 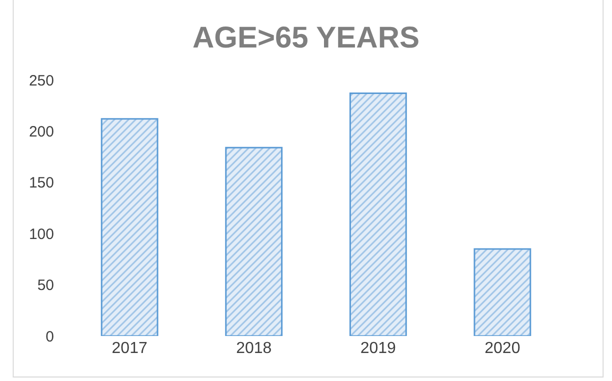 I want to click on x-tick-label: 2018, so click(x=254, y=348).